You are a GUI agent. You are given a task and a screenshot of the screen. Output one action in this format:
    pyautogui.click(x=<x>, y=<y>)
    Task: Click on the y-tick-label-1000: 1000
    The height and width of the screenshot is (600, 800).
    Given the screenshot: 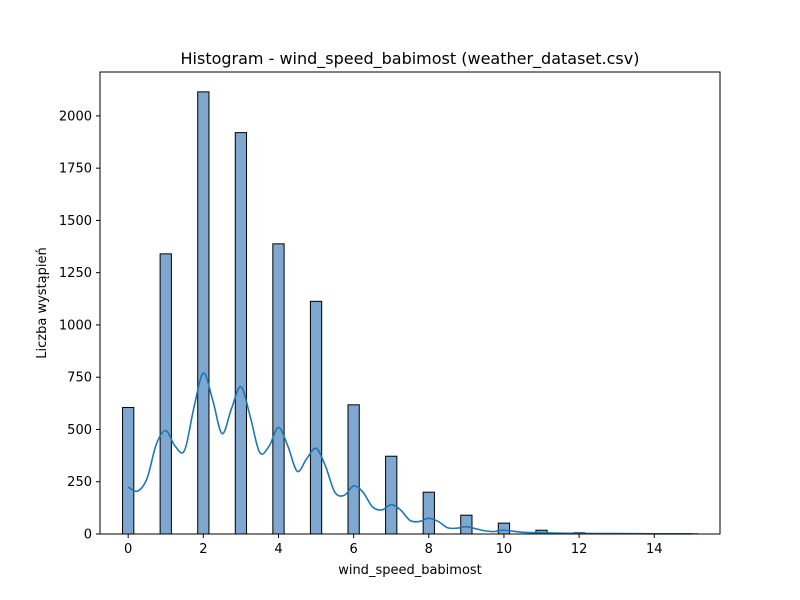 What is the action you would take?
    pyautogui.click(x=75, y=325)
    